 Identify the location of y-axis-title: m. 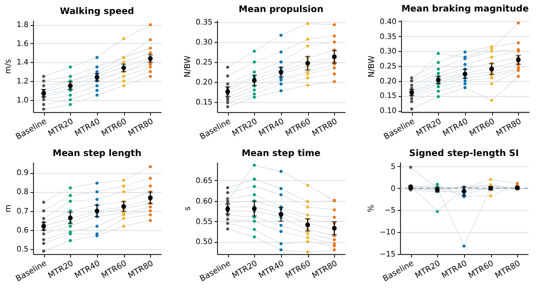
(8, 208).